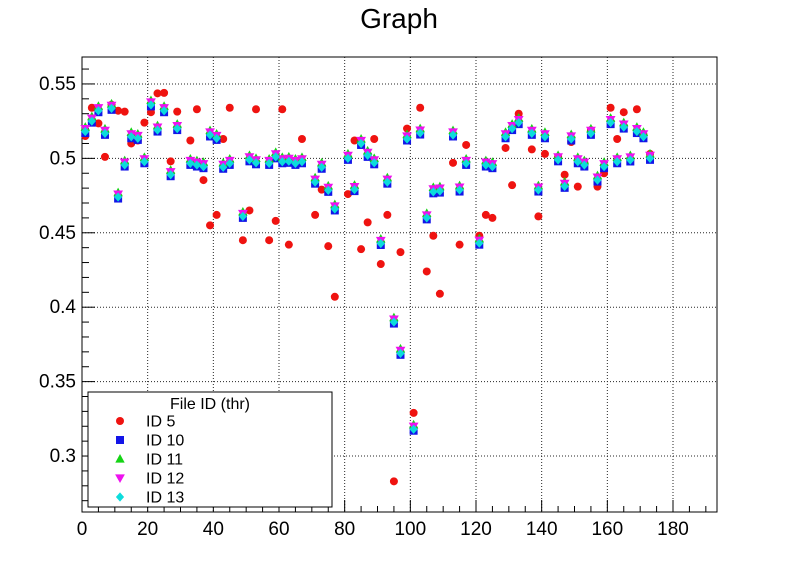 Image resolution: width=798 pixels, height=580 pixels. I want to click on legend-label: ID 10, so click(165, 441).